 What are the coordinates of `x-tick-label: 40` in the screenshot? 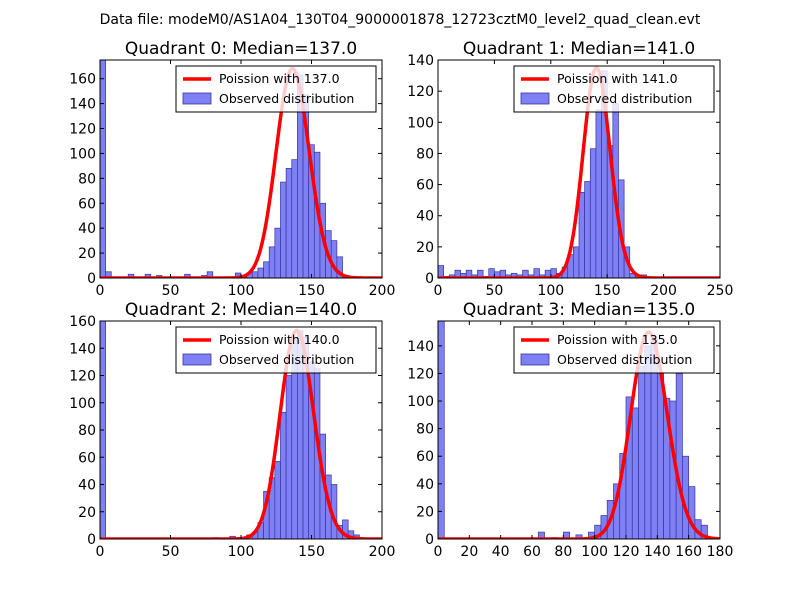 It's located at (501, 552).